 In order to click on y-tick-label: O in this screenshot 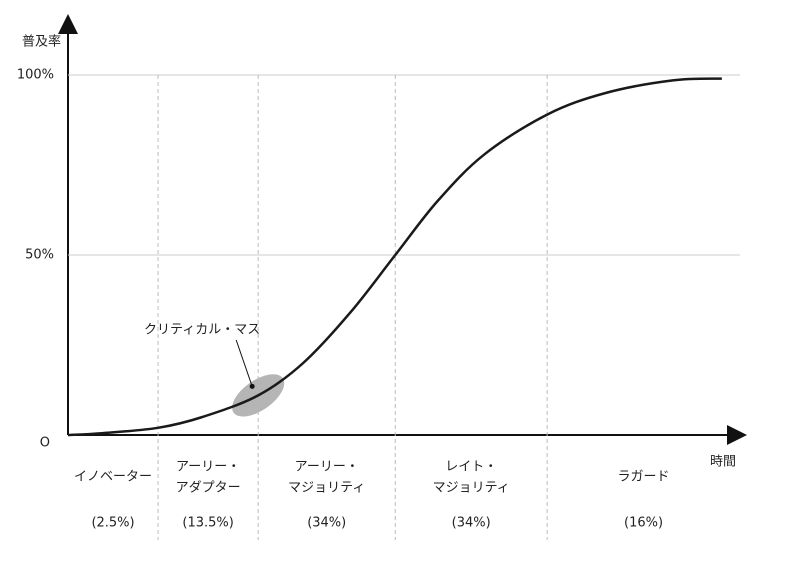, I will do `click(45, 443)`.